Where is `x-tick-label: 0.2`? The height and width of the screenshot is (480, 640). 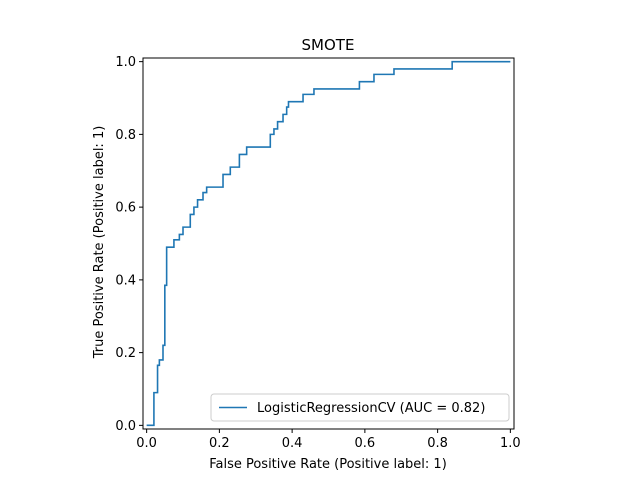 x-tick-label: 0.2 is located at coordinates (219, 443).